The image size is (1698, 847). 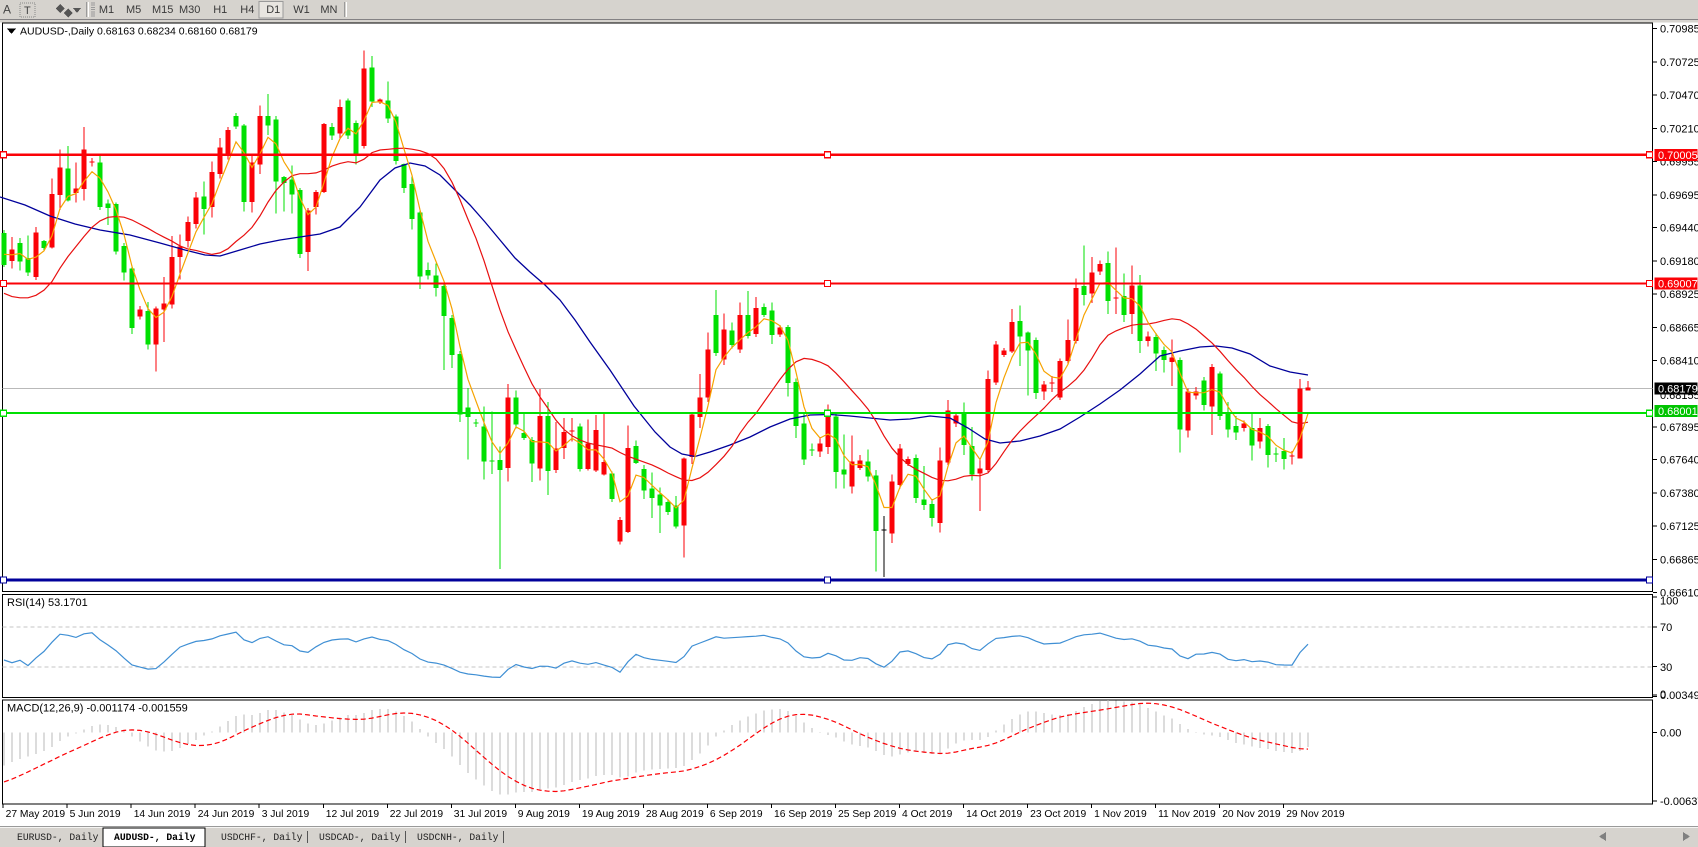 I want to click on svg-text: 5 Jun 2019, so click(x=95, y=814).